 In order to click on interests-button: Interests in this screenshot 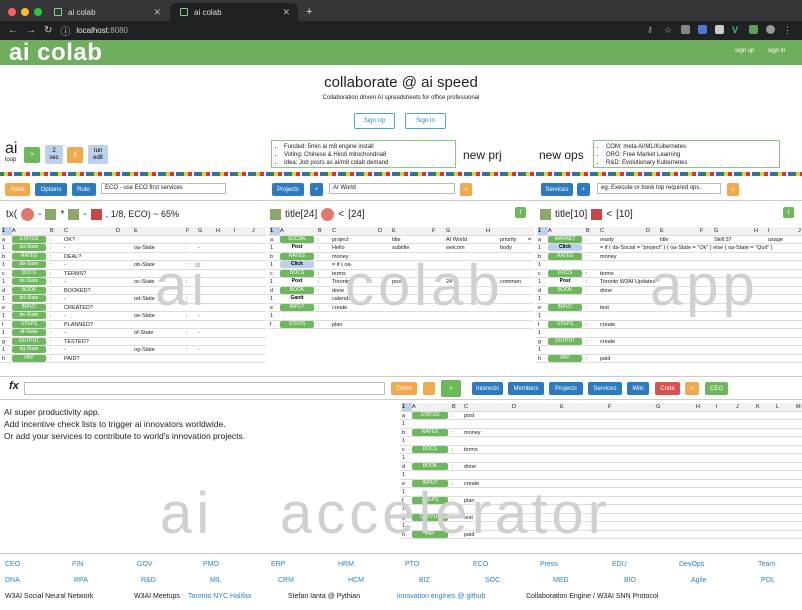, I will do `click(487, 388)`.